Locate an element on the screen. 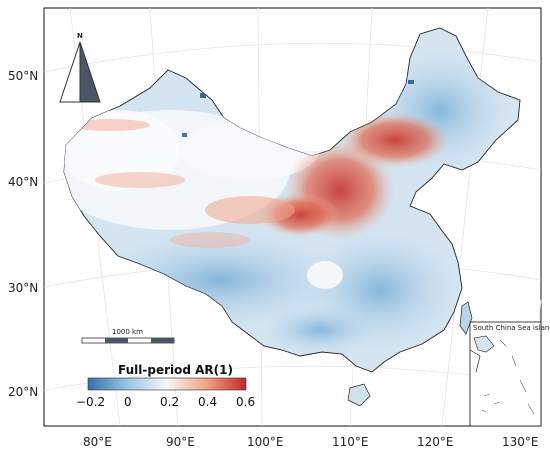  lon-label: 110°E is located at coordinates (350, 442).